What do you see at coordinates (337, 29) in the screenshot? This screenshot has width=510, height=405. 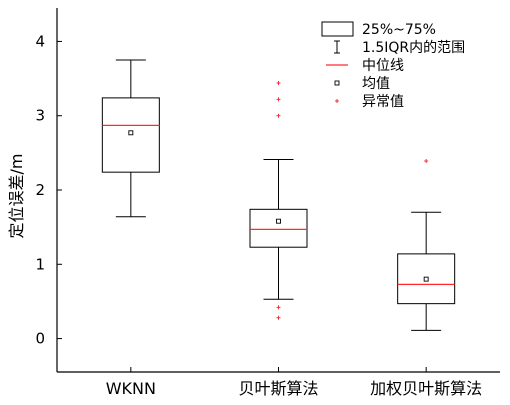 I see `legend-box-symbol` at bounding box center [337, 29].